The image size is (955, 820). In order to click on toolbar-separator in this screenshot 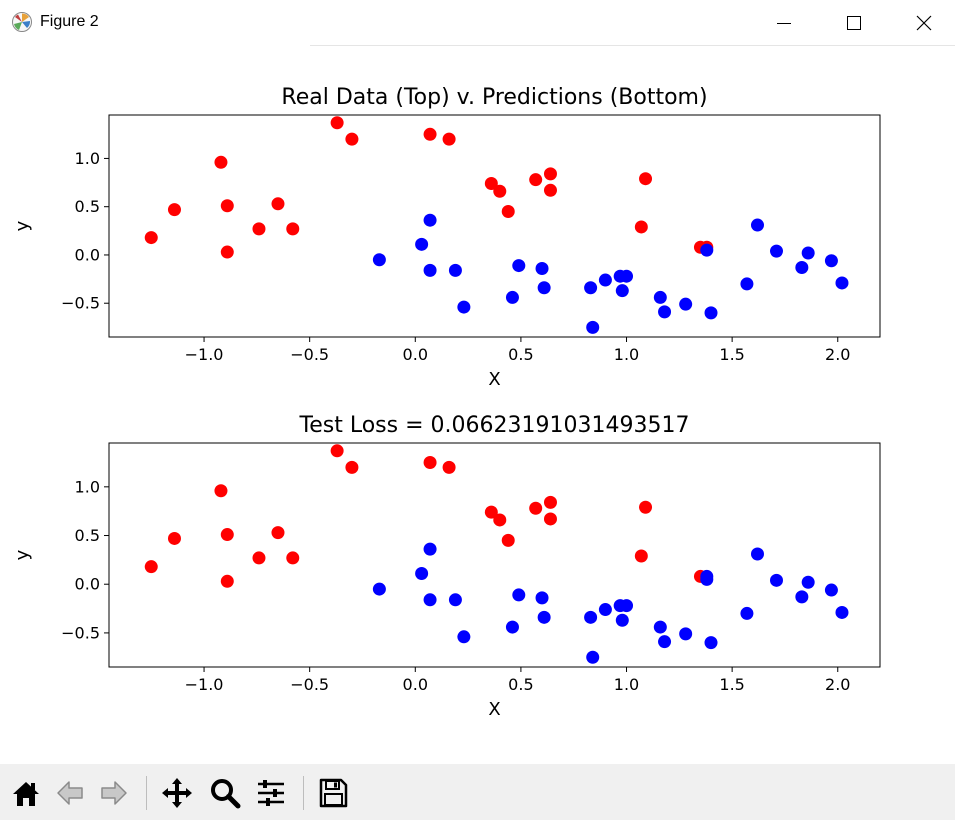, I will do `click(303, 793)`.